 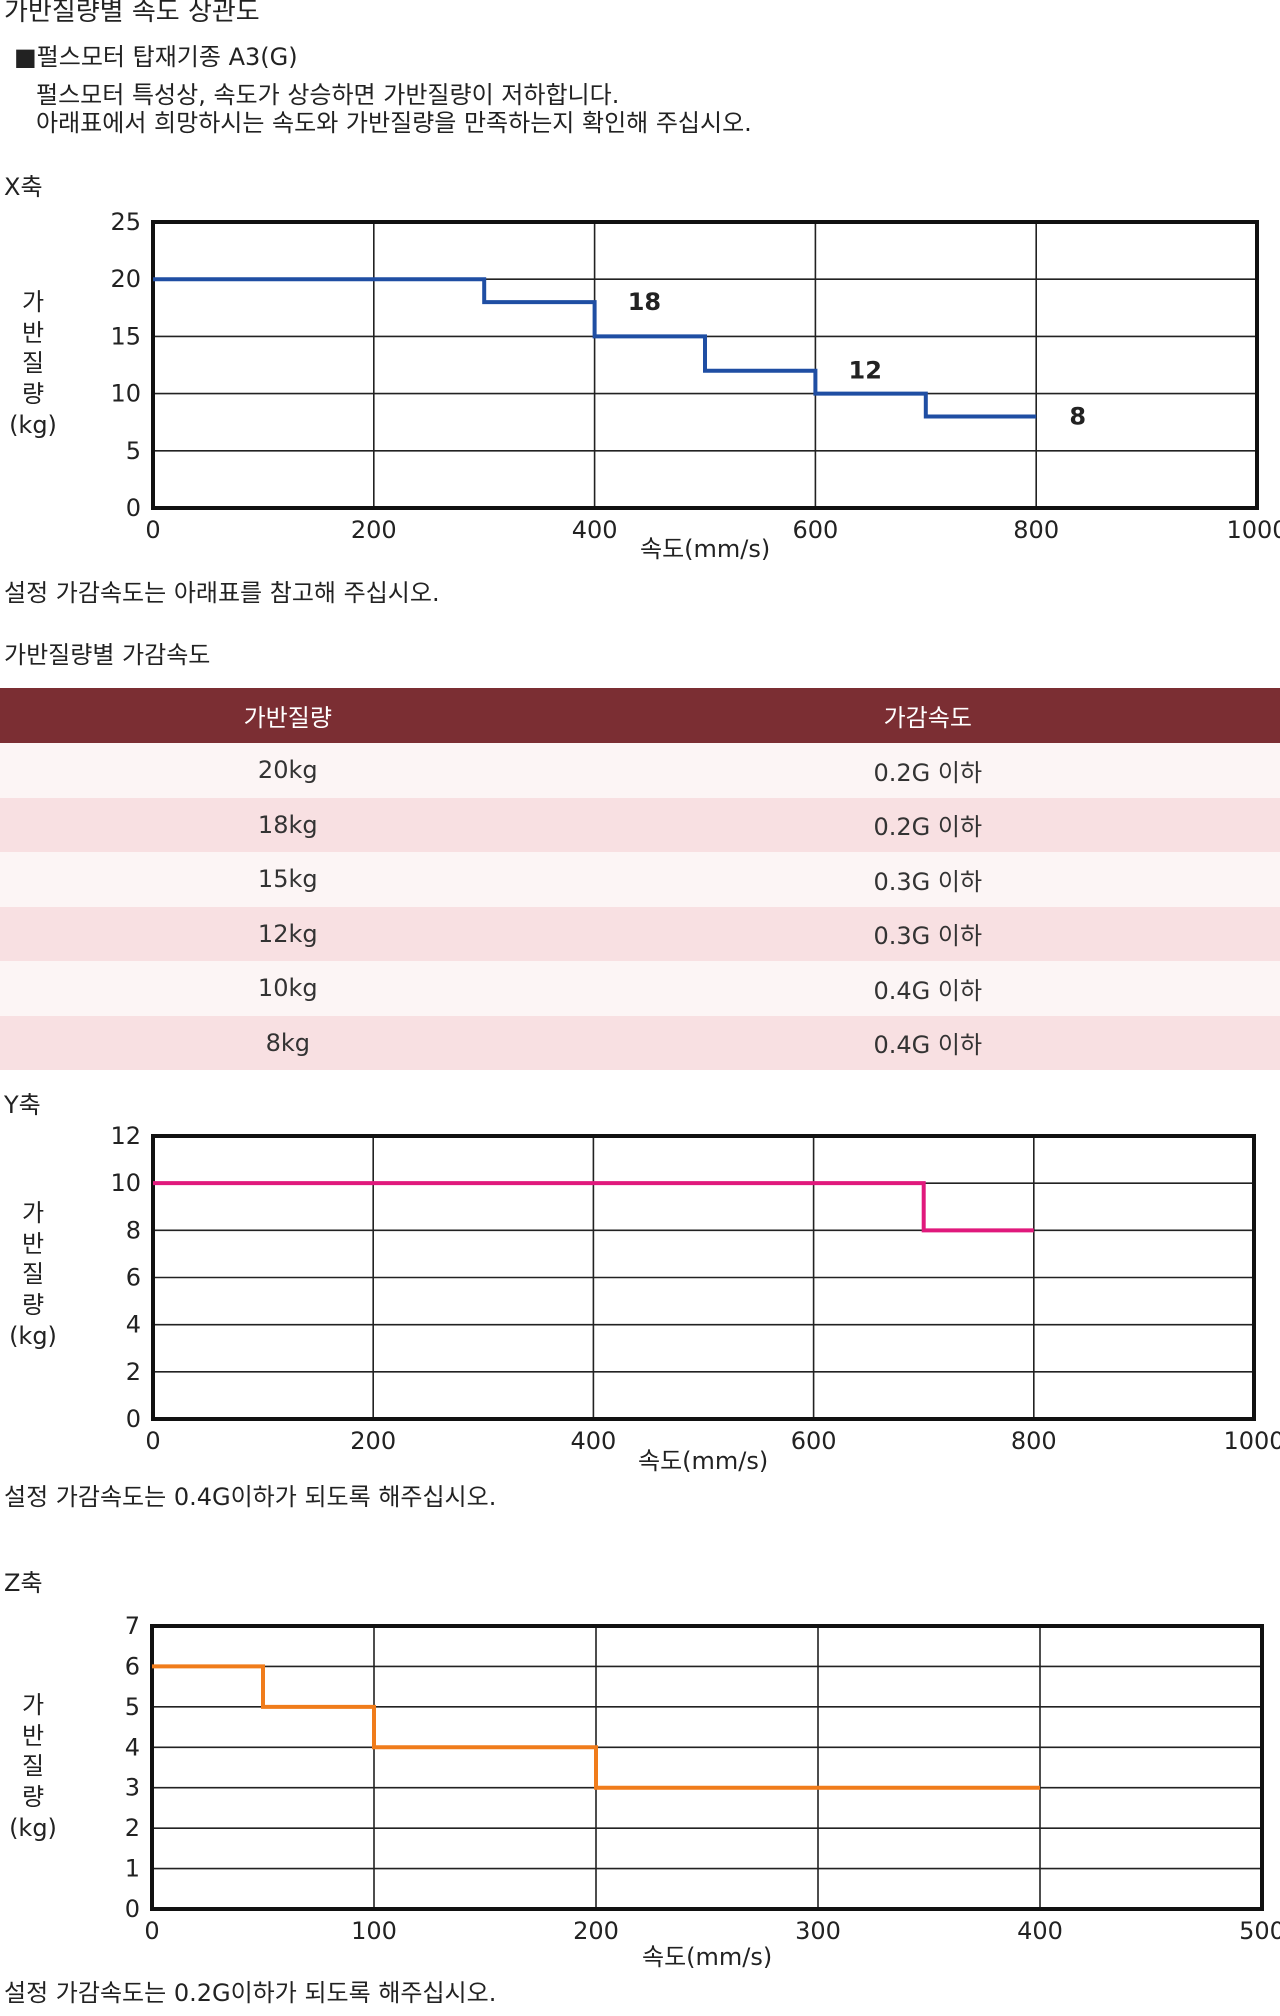 I want to click on table-cell-load: 20kg, so click(x=288, y=770).